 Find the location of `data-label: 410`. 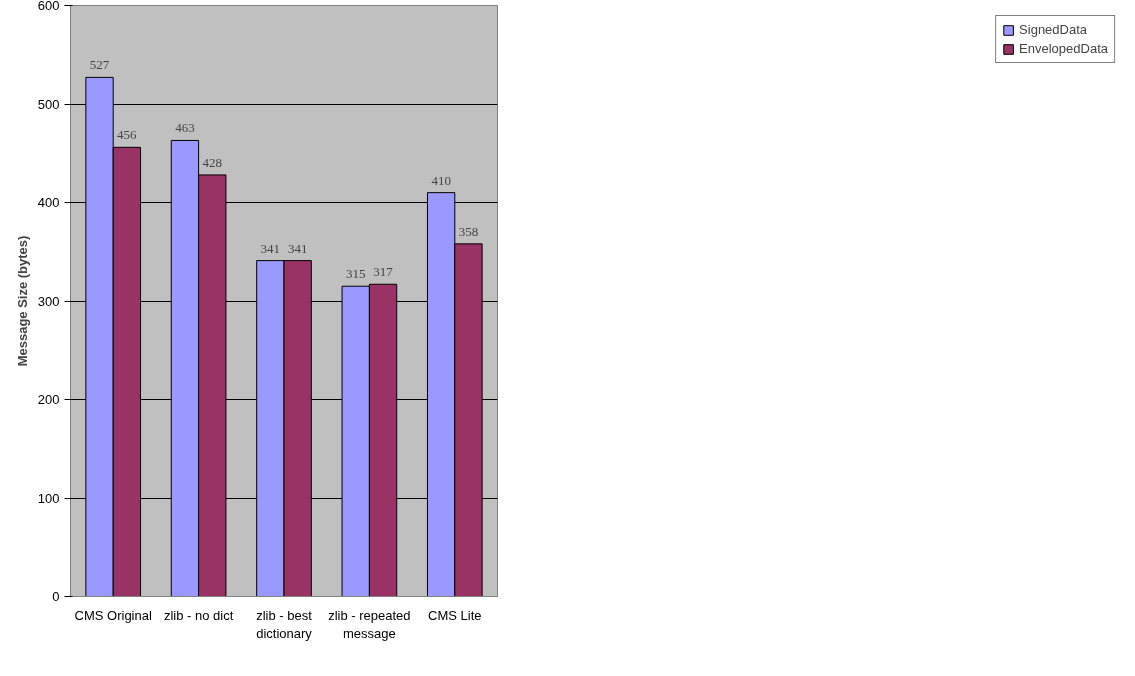

data-label: 410 is located at coordinates (441, 180).